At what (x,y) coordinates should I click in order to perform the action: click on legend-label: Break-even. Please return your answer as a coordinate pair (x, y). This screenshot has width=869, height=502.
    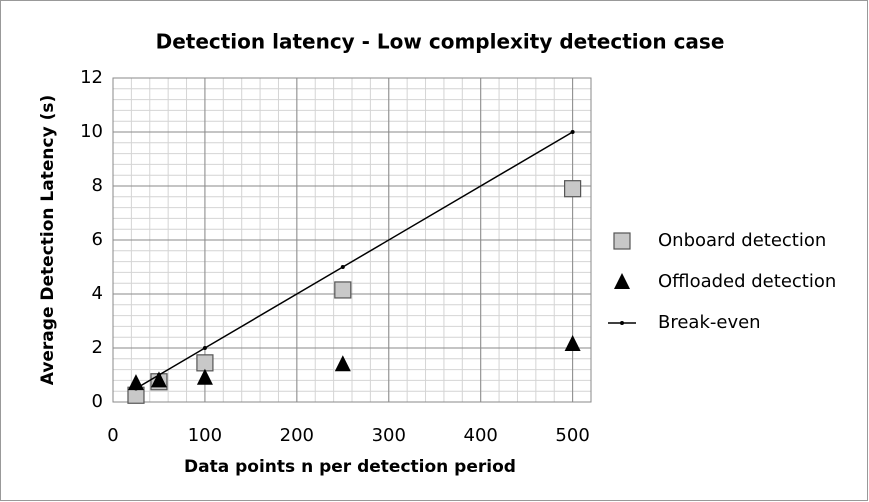
    Looking at the image, I should click on (709, 322).